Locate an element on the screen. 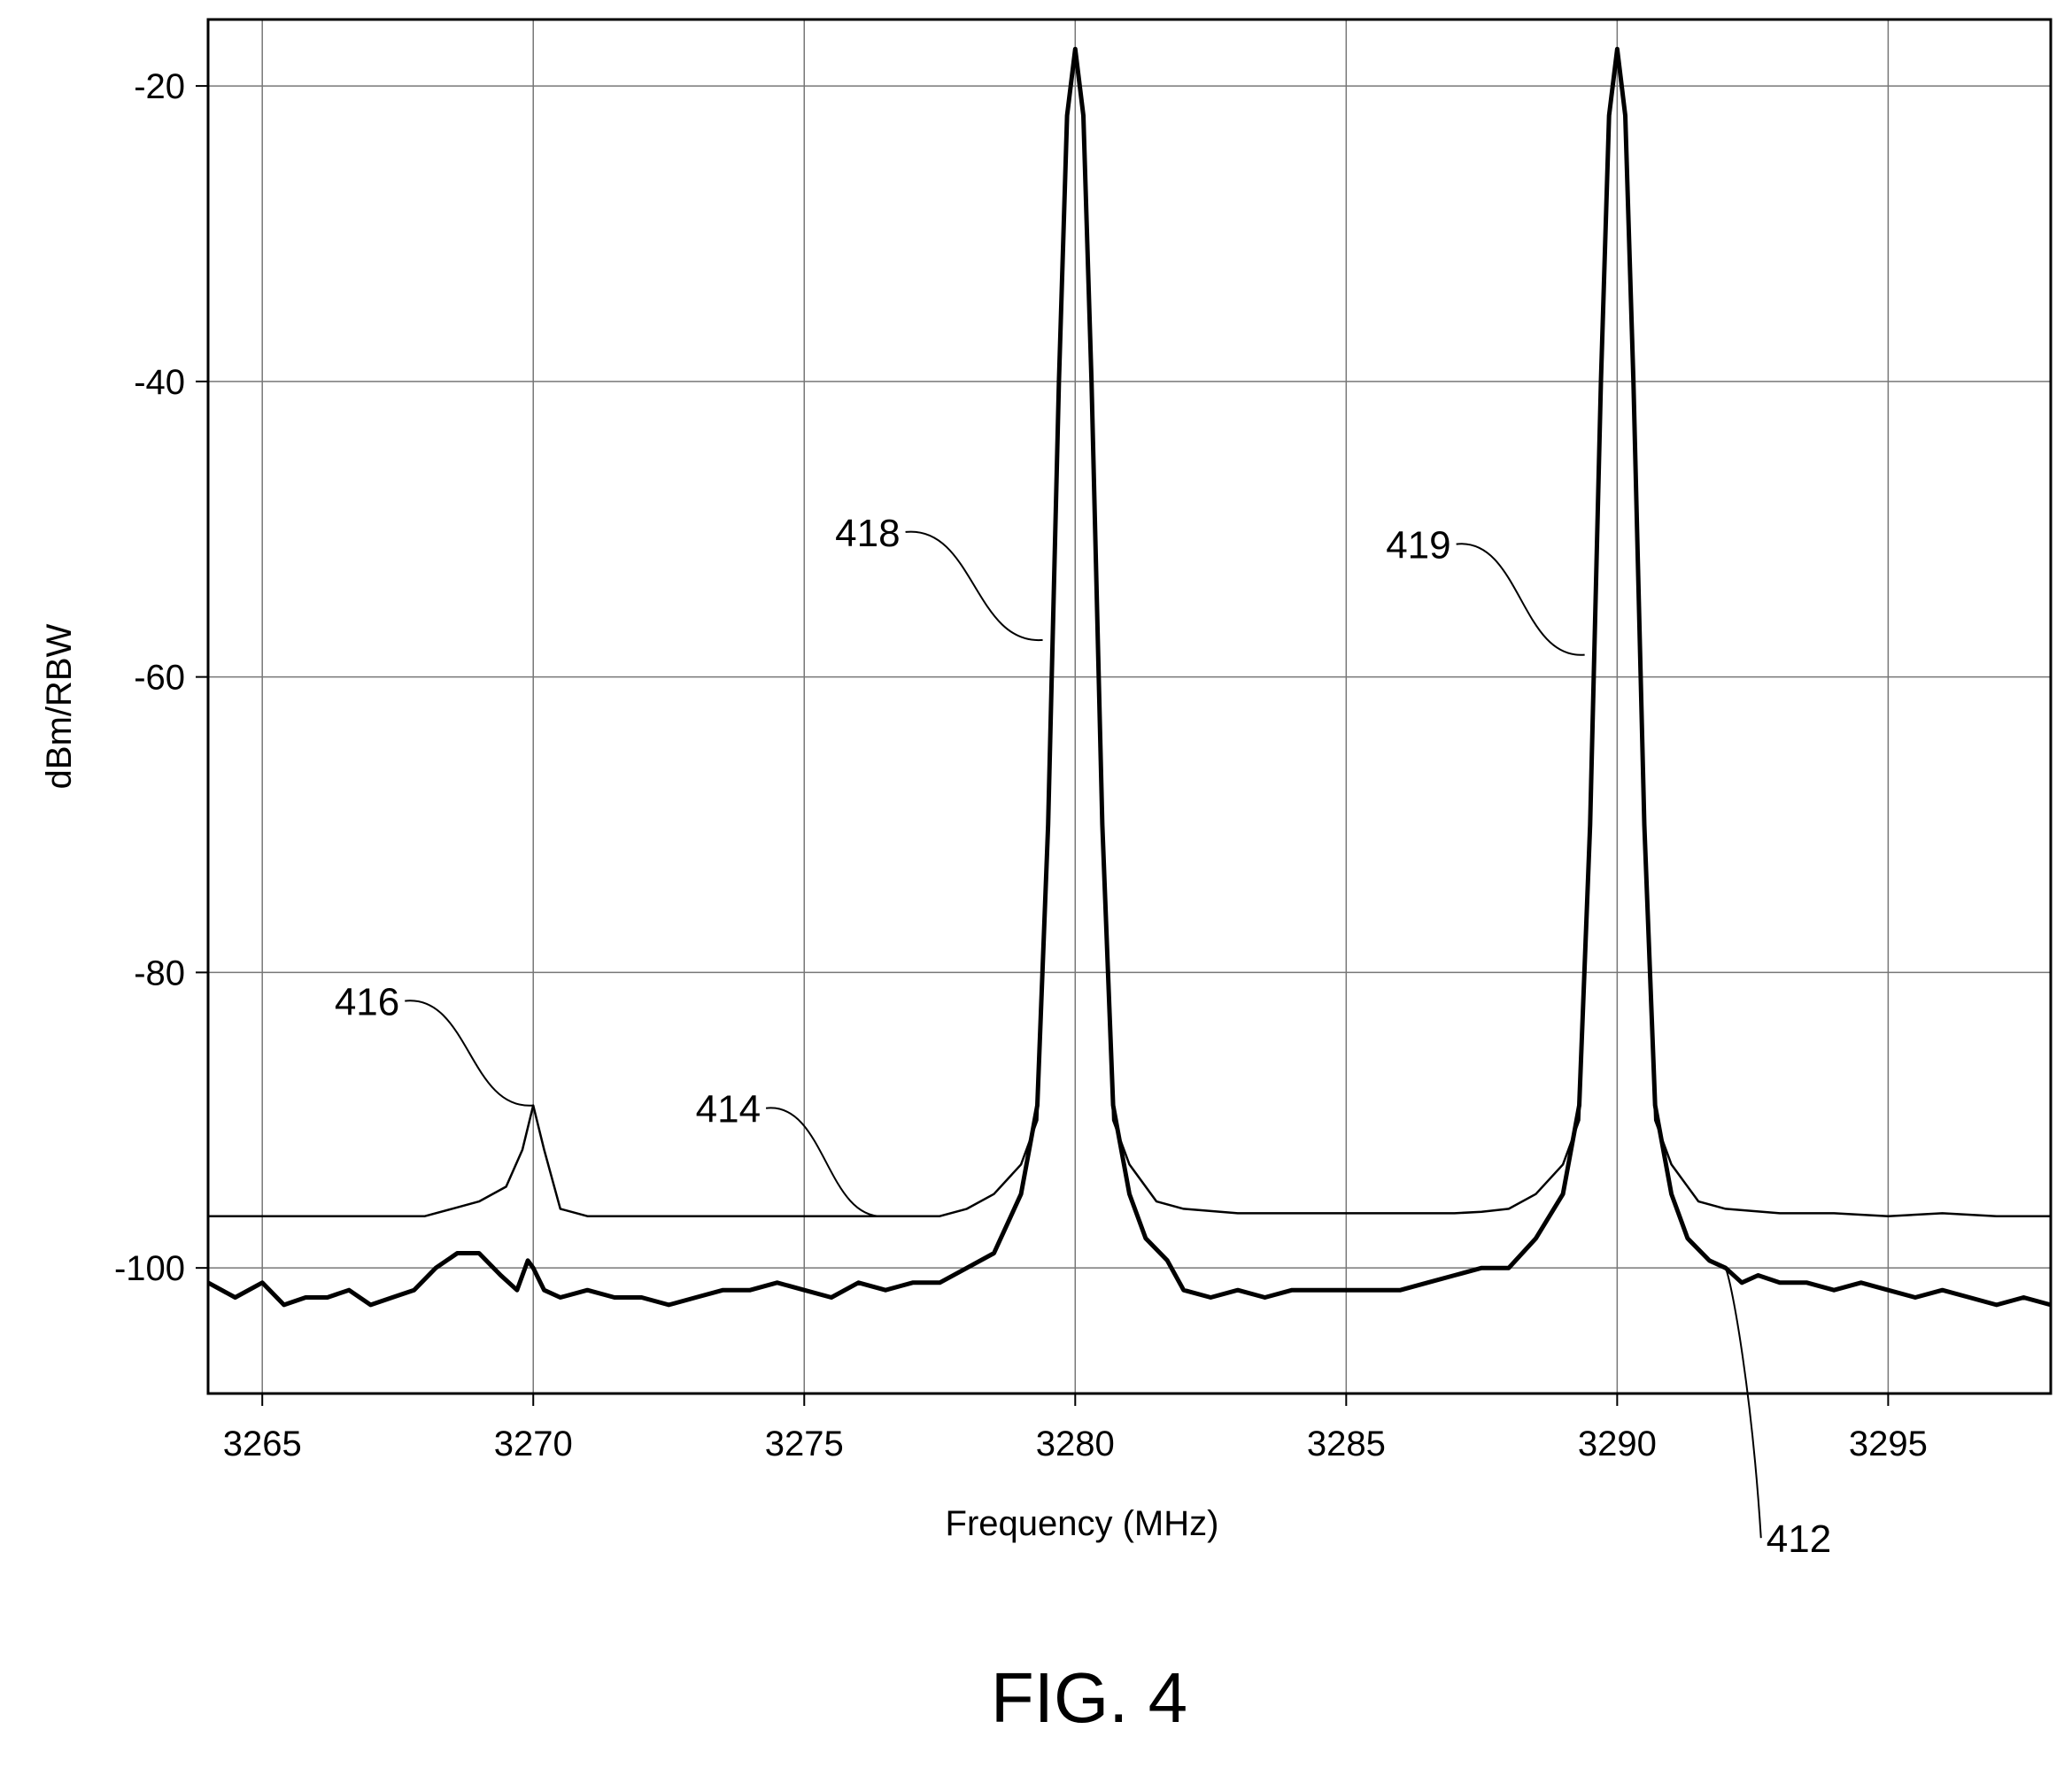 Image resolution: width=2072 pixels, height=1768 pixels. ref-label-418: 418 is located at coordinates (867, 533).